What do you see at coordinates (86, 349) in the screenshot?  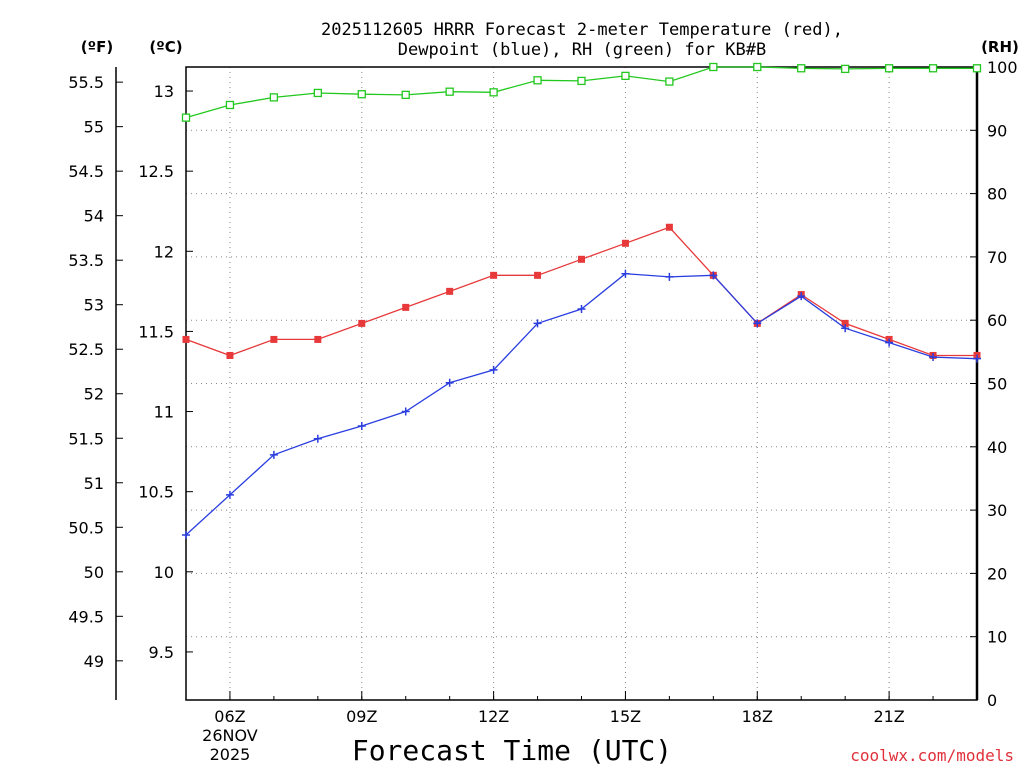 I see `fahrenheit-tick-label: 52.5` at bounding box center [86, 349].